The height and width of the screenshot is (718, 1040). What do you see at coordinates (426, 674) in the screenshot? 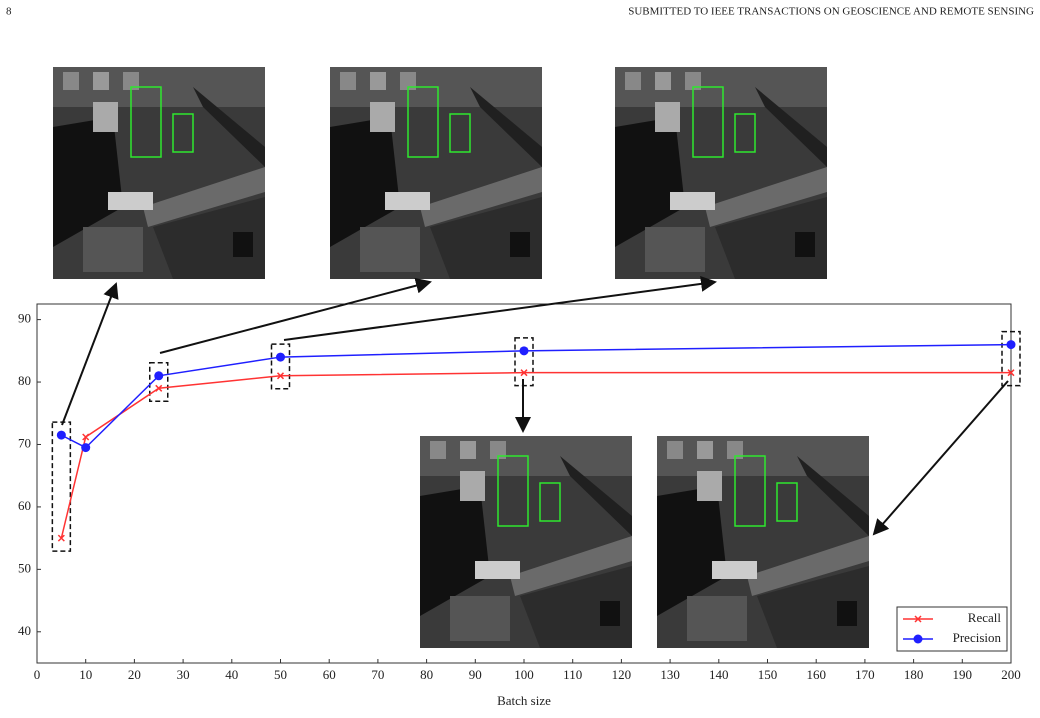
I see `x-tick-label: 80` at bounding box center [426, 674].